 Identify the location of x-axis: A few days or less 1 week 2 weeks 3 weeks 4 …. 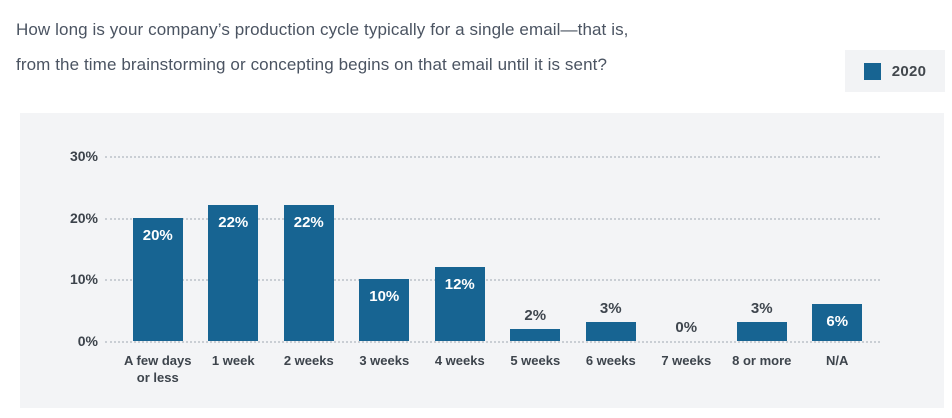
(497, 369).